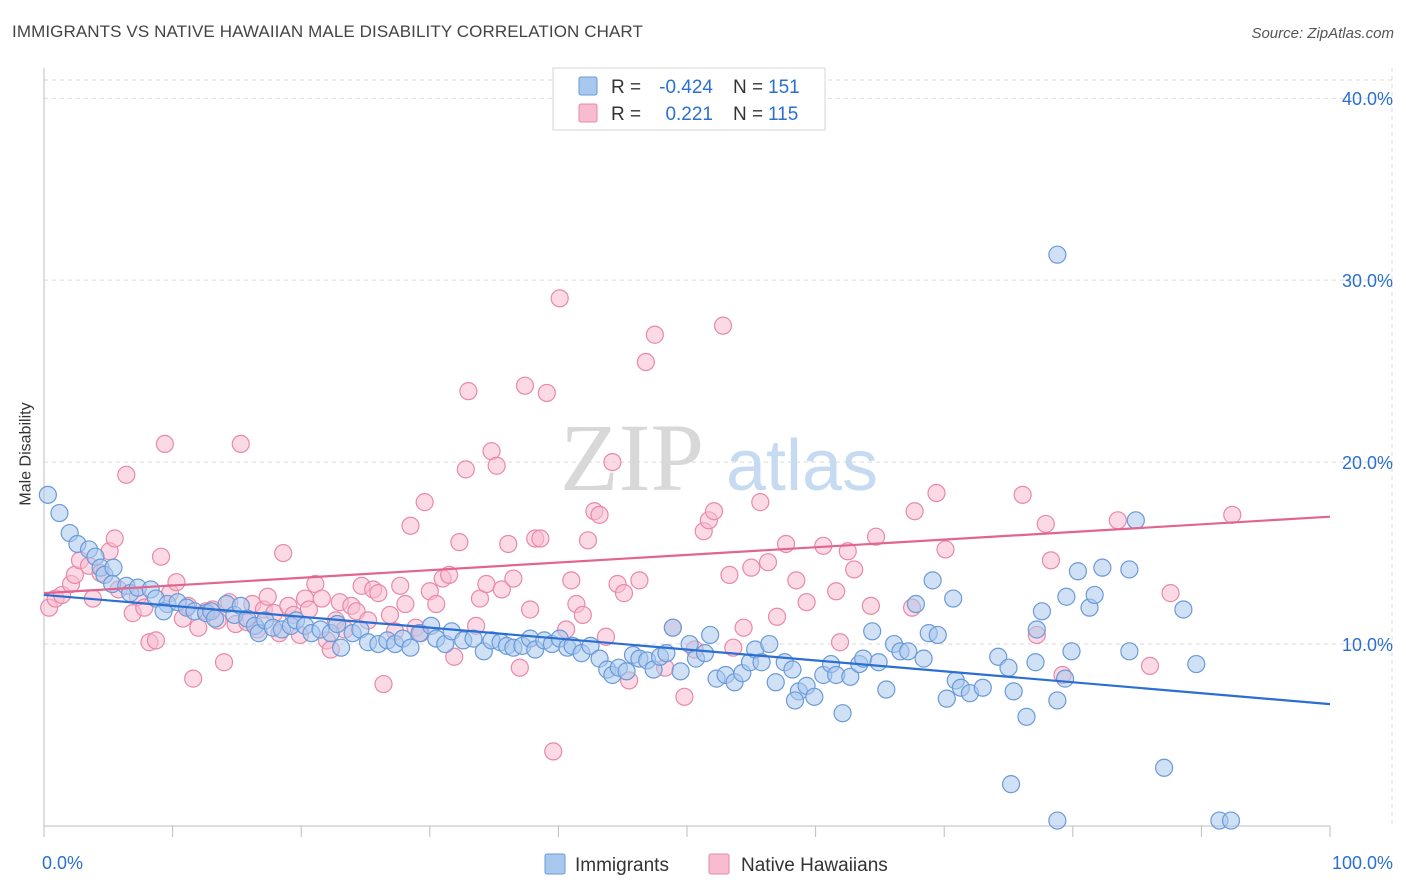 The image size is (1406, 892). I want to click on x-tick-labels: 0.0% 100.0%, so click(717, 863).